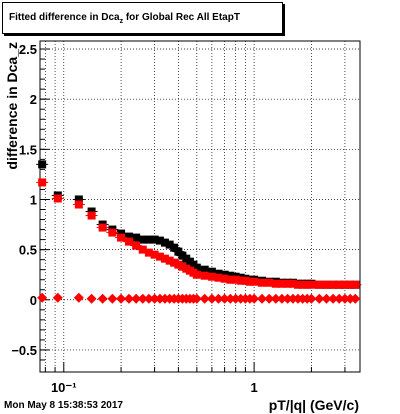  What do you see at coordinates (33, 99) in the screenshot?
I see `y-tick-label: 2` at bounding box center [33, 99].